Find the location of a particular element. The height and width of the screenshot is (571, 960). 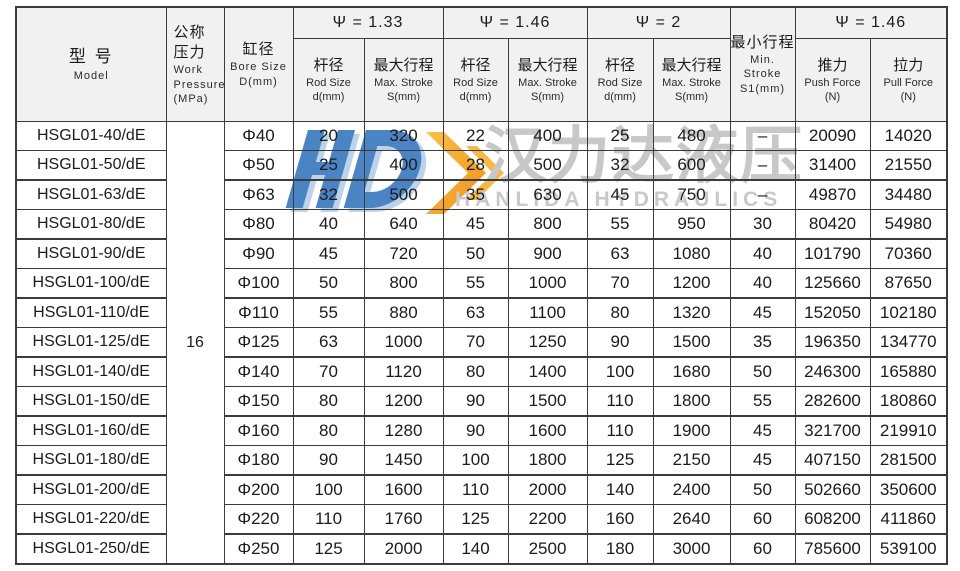

cell-push: 608200 is located at coordinates (832, 519).